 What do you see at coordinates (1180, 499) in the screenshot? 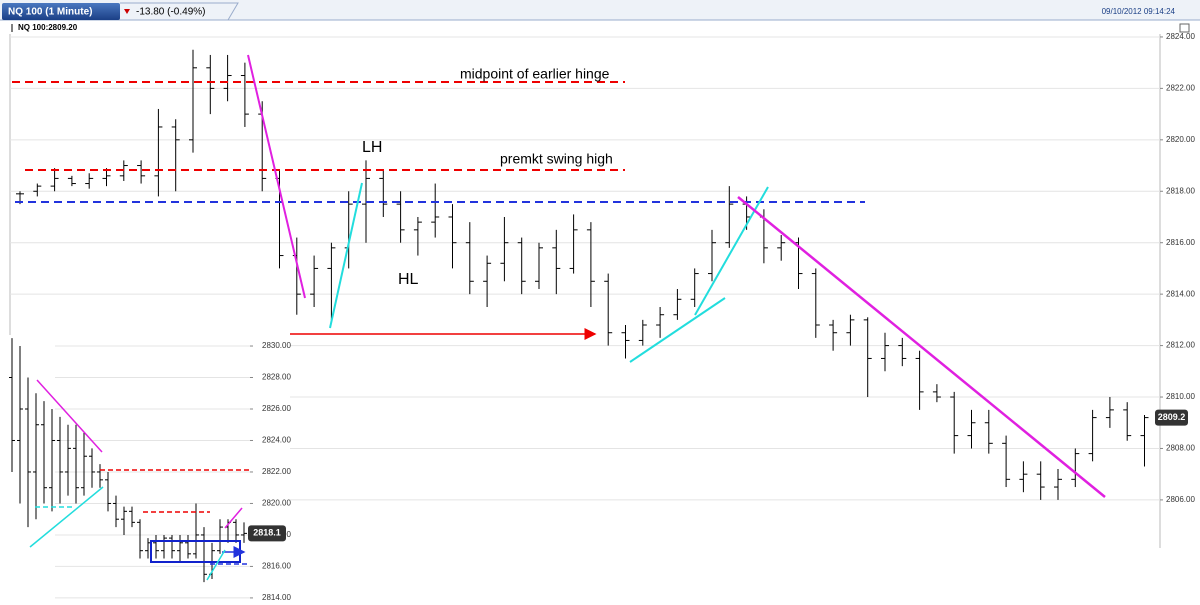
I see `y-tick-label: 2806.00` at bounding box center [1180, 499].